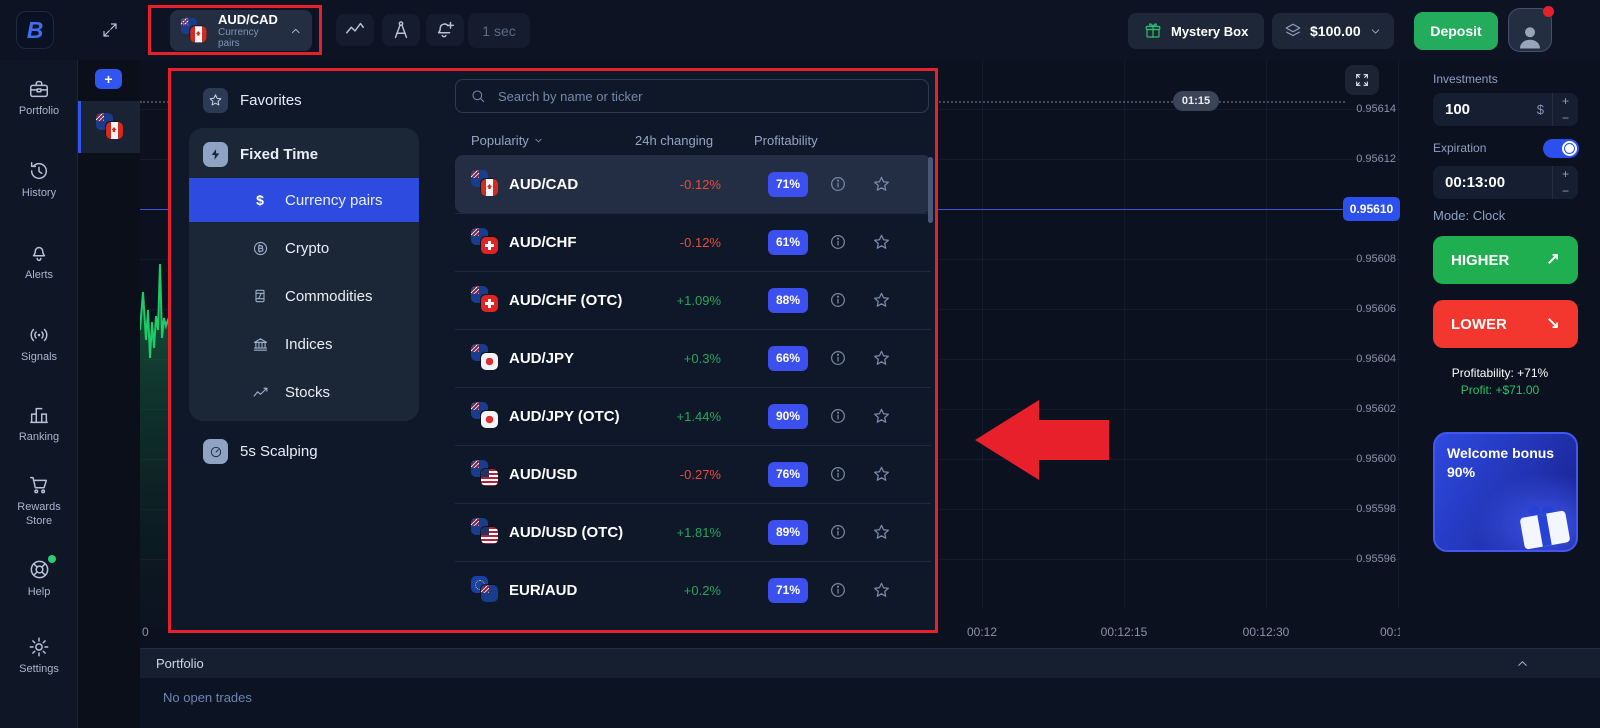  I want to click on asset-row: AUD/CAD -0.12% 71%, so click(693, 184).